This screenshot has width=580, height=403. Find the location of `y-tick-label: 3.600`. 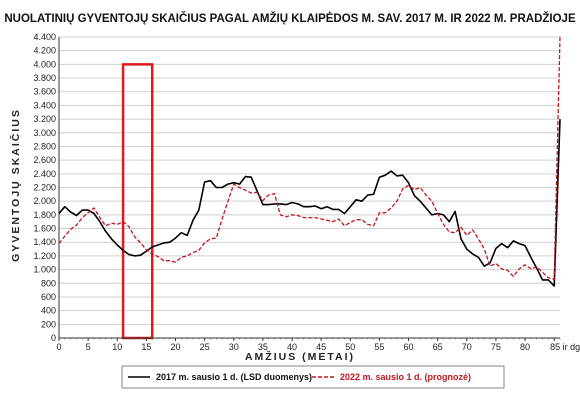

y-tick-label: 3.600 is located at coordinates (44, 92).